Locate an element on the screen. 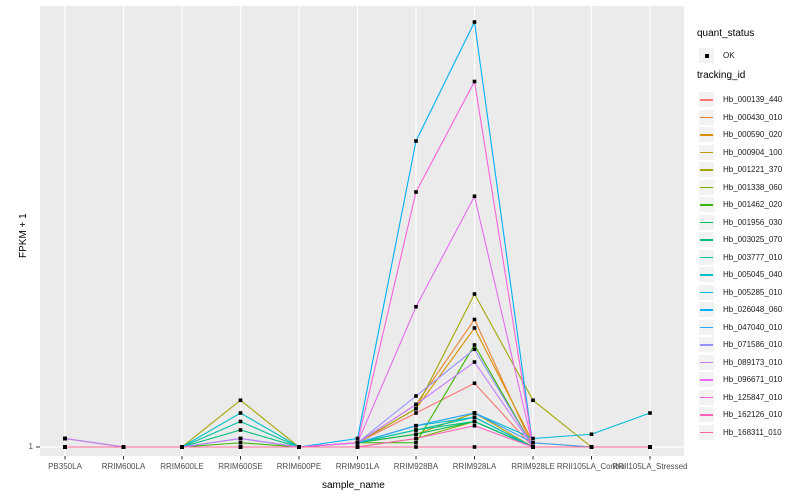 The image size is (800, 500). legend-item-label: Hb_000590_020 is located at coordinates (753, 134).